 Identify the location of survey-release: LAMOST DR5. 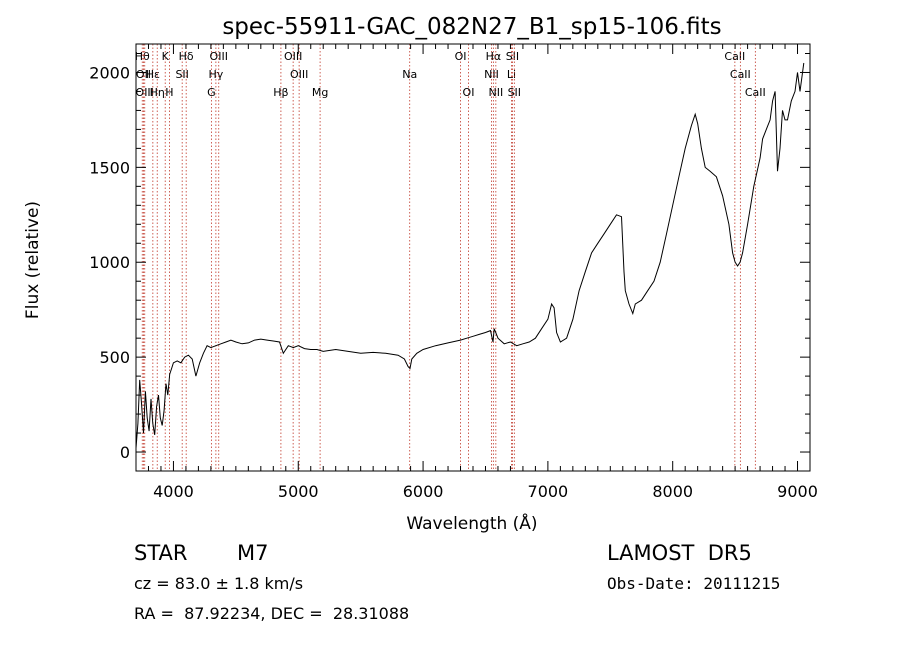
(679, 553).